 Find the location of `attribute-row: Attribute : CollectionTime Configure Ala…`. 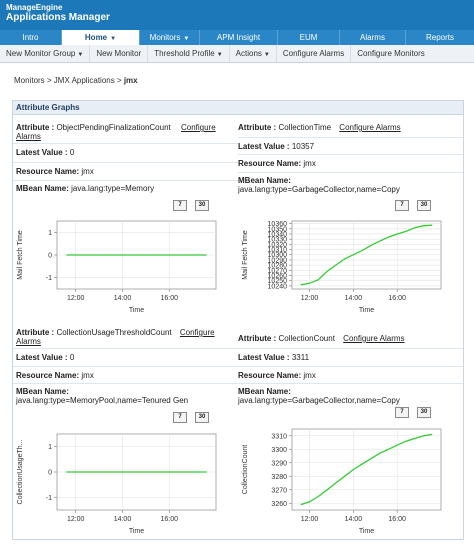

attribute-row: Attribute : CollectionTime Configure Ala… is located at coordinates (350, 127).